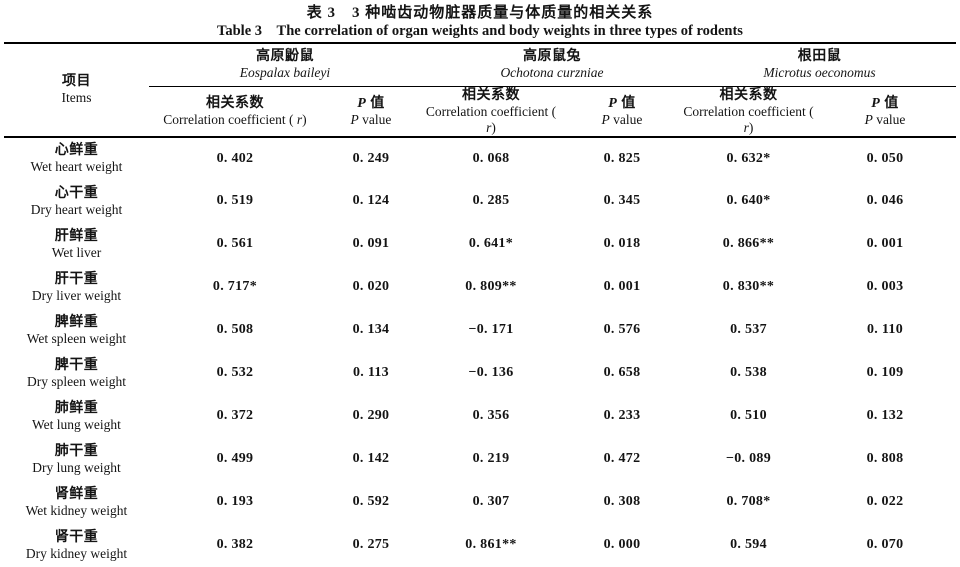 This screenshot has height=567, width=960. What do you see at coordinates (76, 209) in the screenshot?
I see `row-label-en: Dry heart weight` at bounding box center [76, 209].